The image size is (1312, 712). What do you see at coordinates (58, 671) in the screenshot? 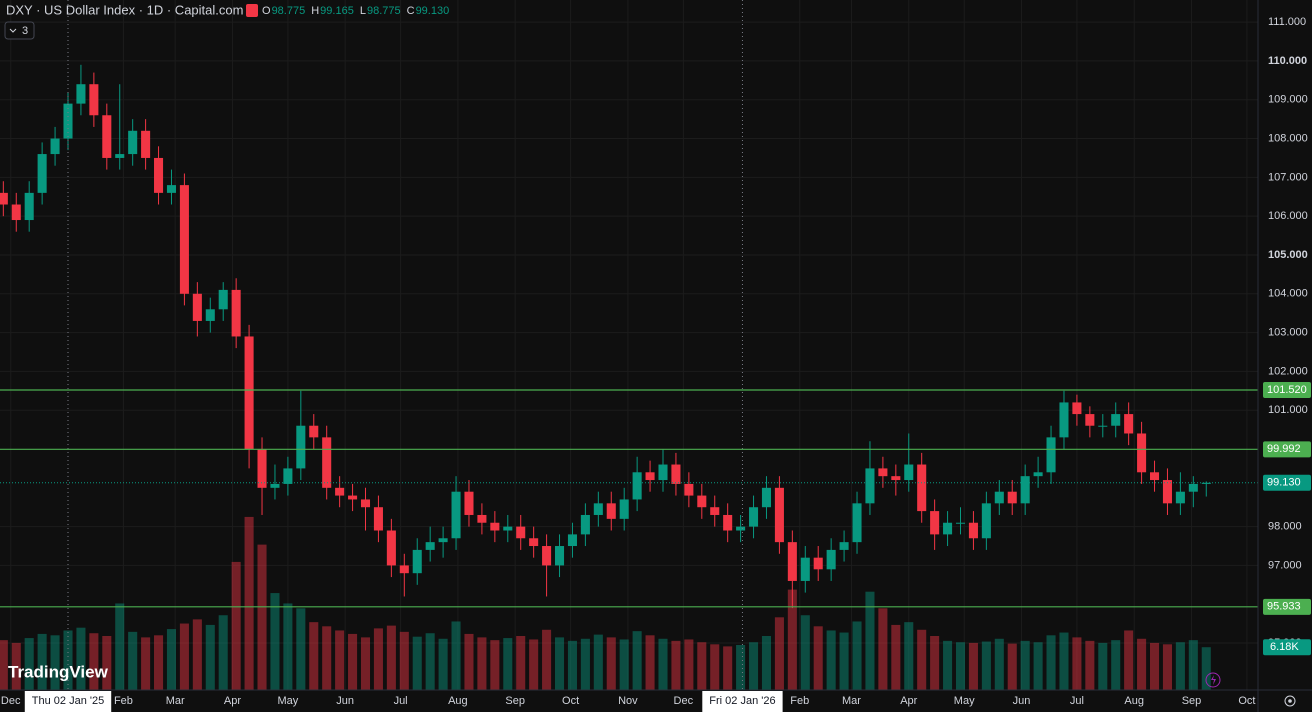
I see `logo: TradingView` at bounding box center [58, 671].